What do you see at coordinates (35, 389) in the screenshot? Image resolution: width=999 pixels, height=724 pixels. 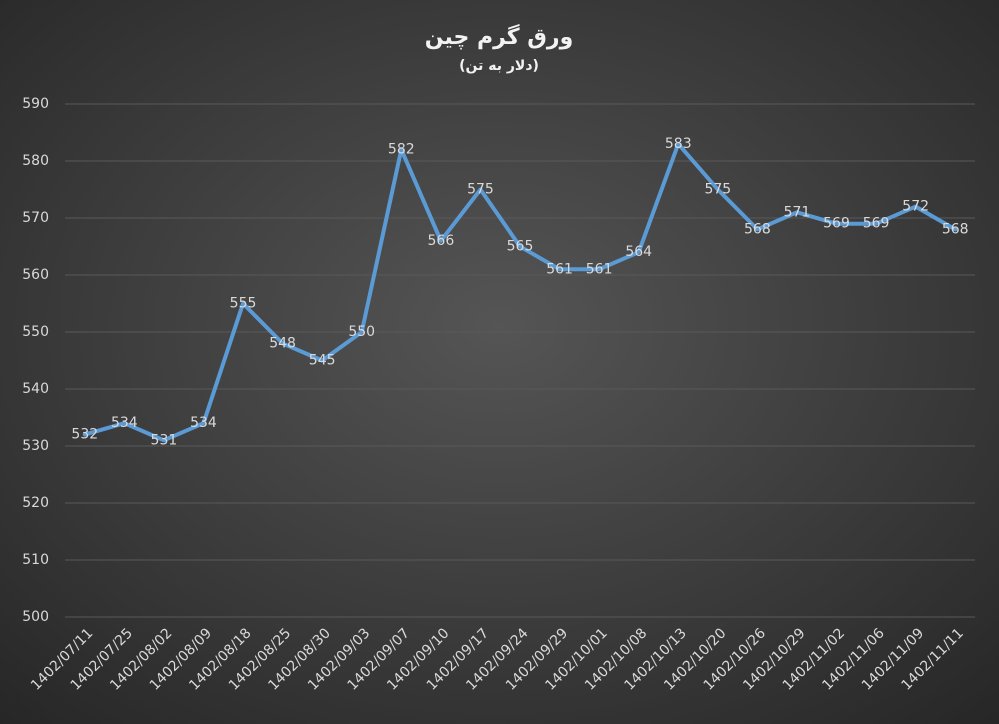 I see `y-tick-label: 540` at bounding box center [35, 389].